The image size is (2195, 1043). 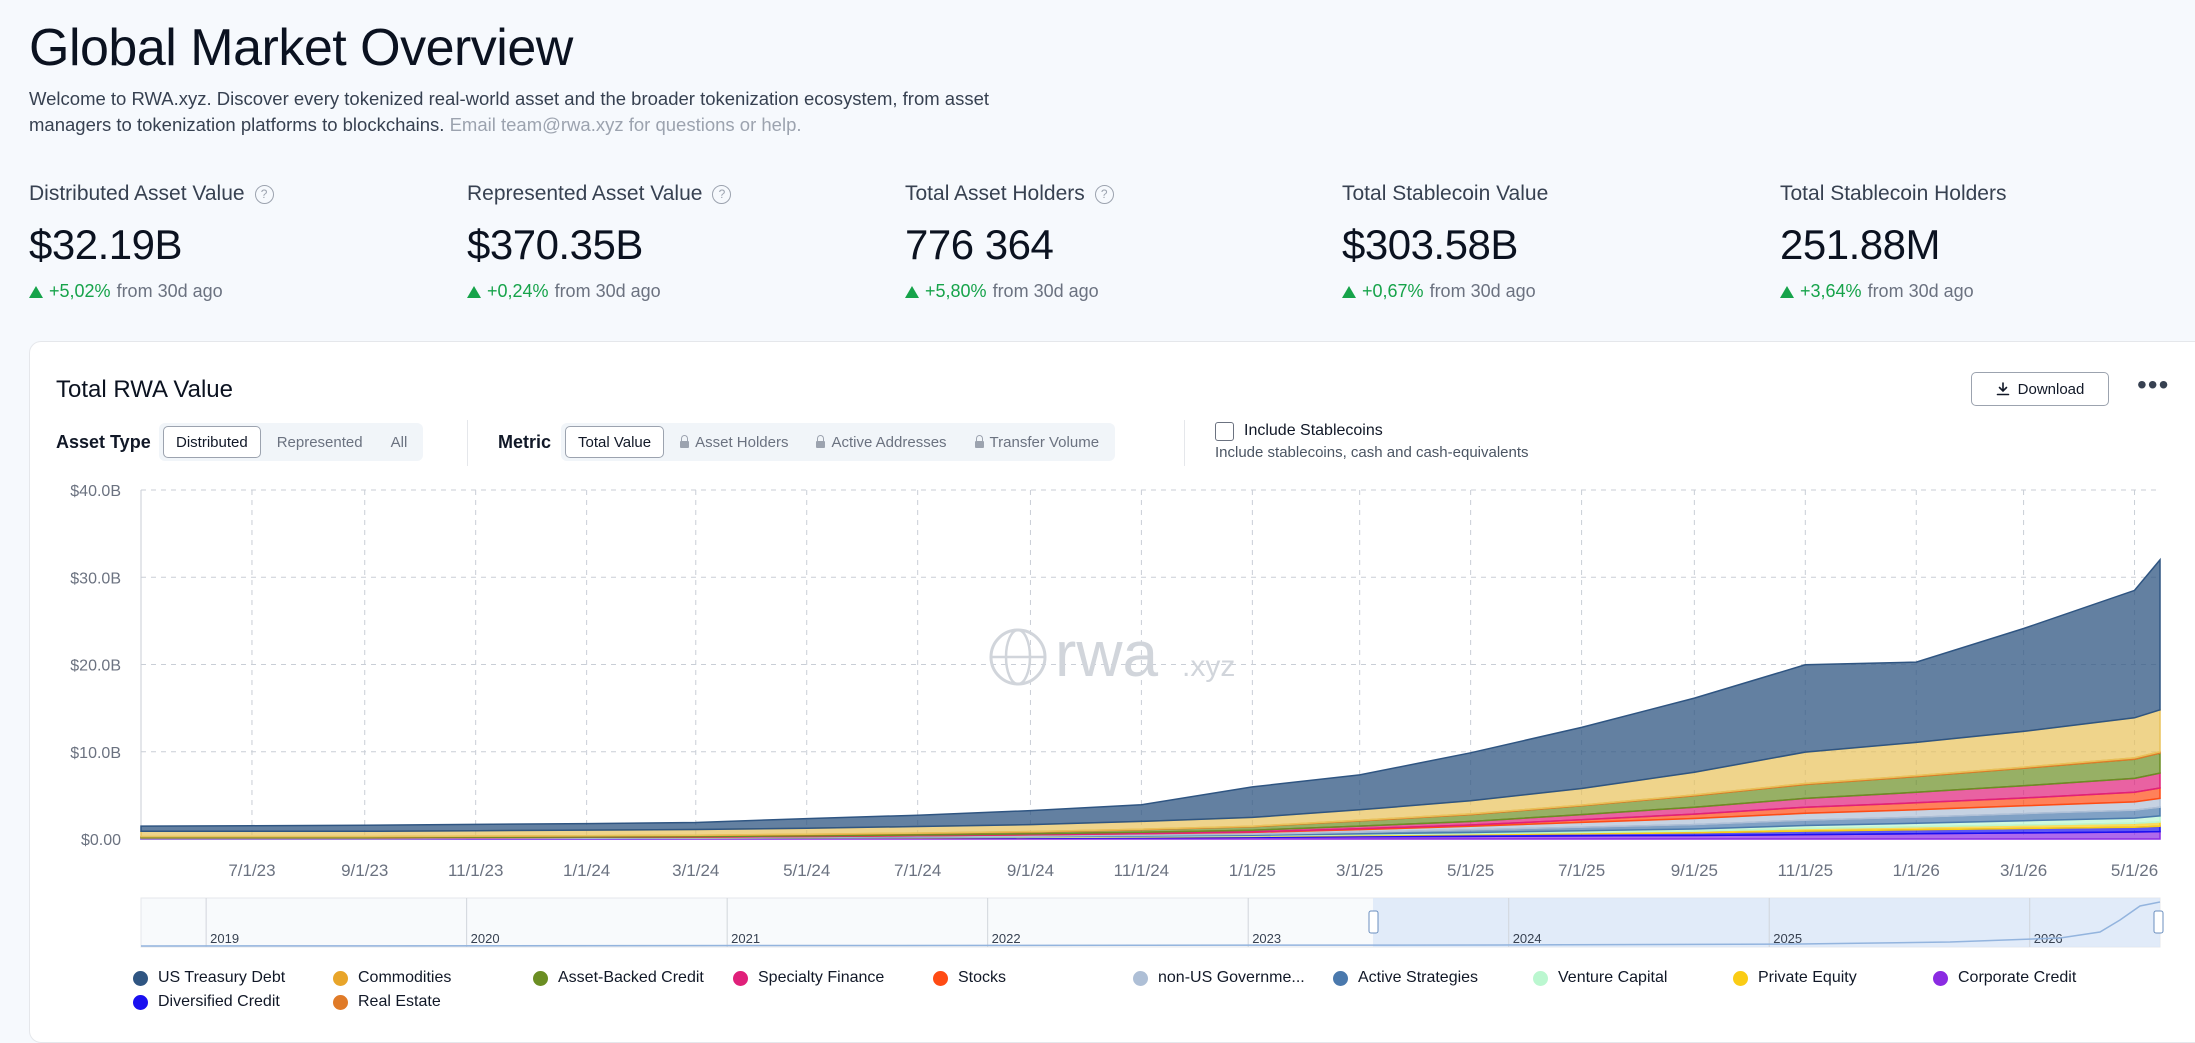 I want to click on stat-value: 776 364, so click(x=979, y=244).